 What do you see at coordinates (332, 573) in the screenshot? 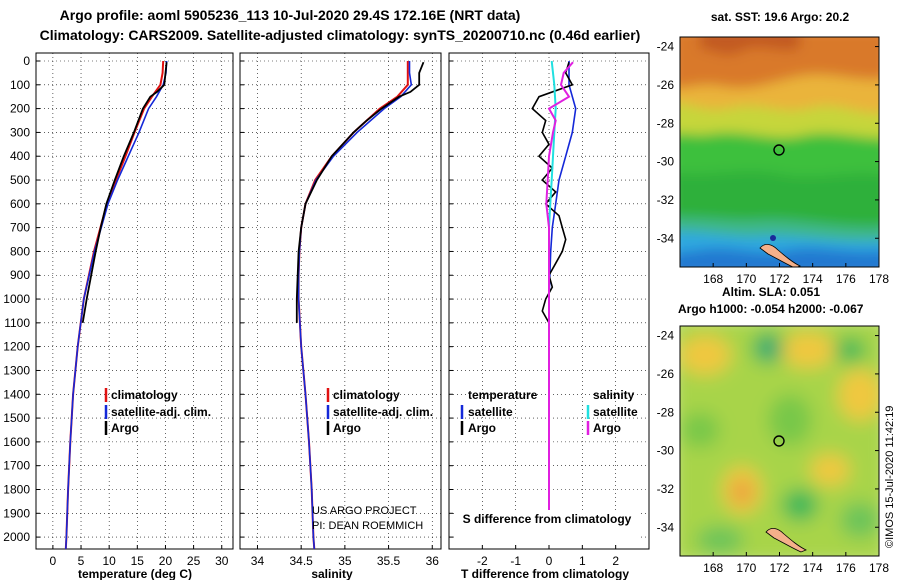
I see `salinity-x-label: salinity` at bounding box center [332, 573].